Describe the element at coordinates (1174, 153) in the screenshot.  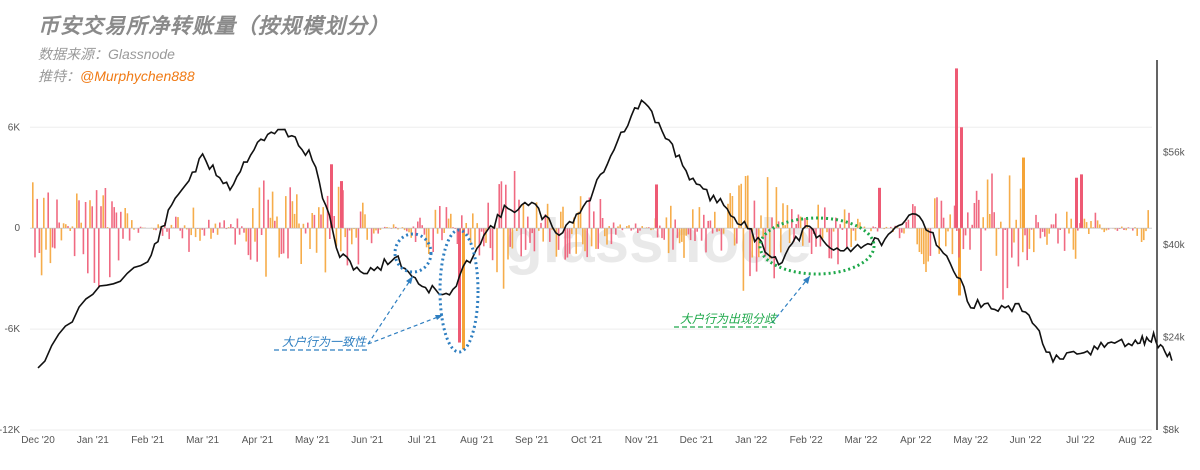
I see `right-tick-label: $56k` at that location.